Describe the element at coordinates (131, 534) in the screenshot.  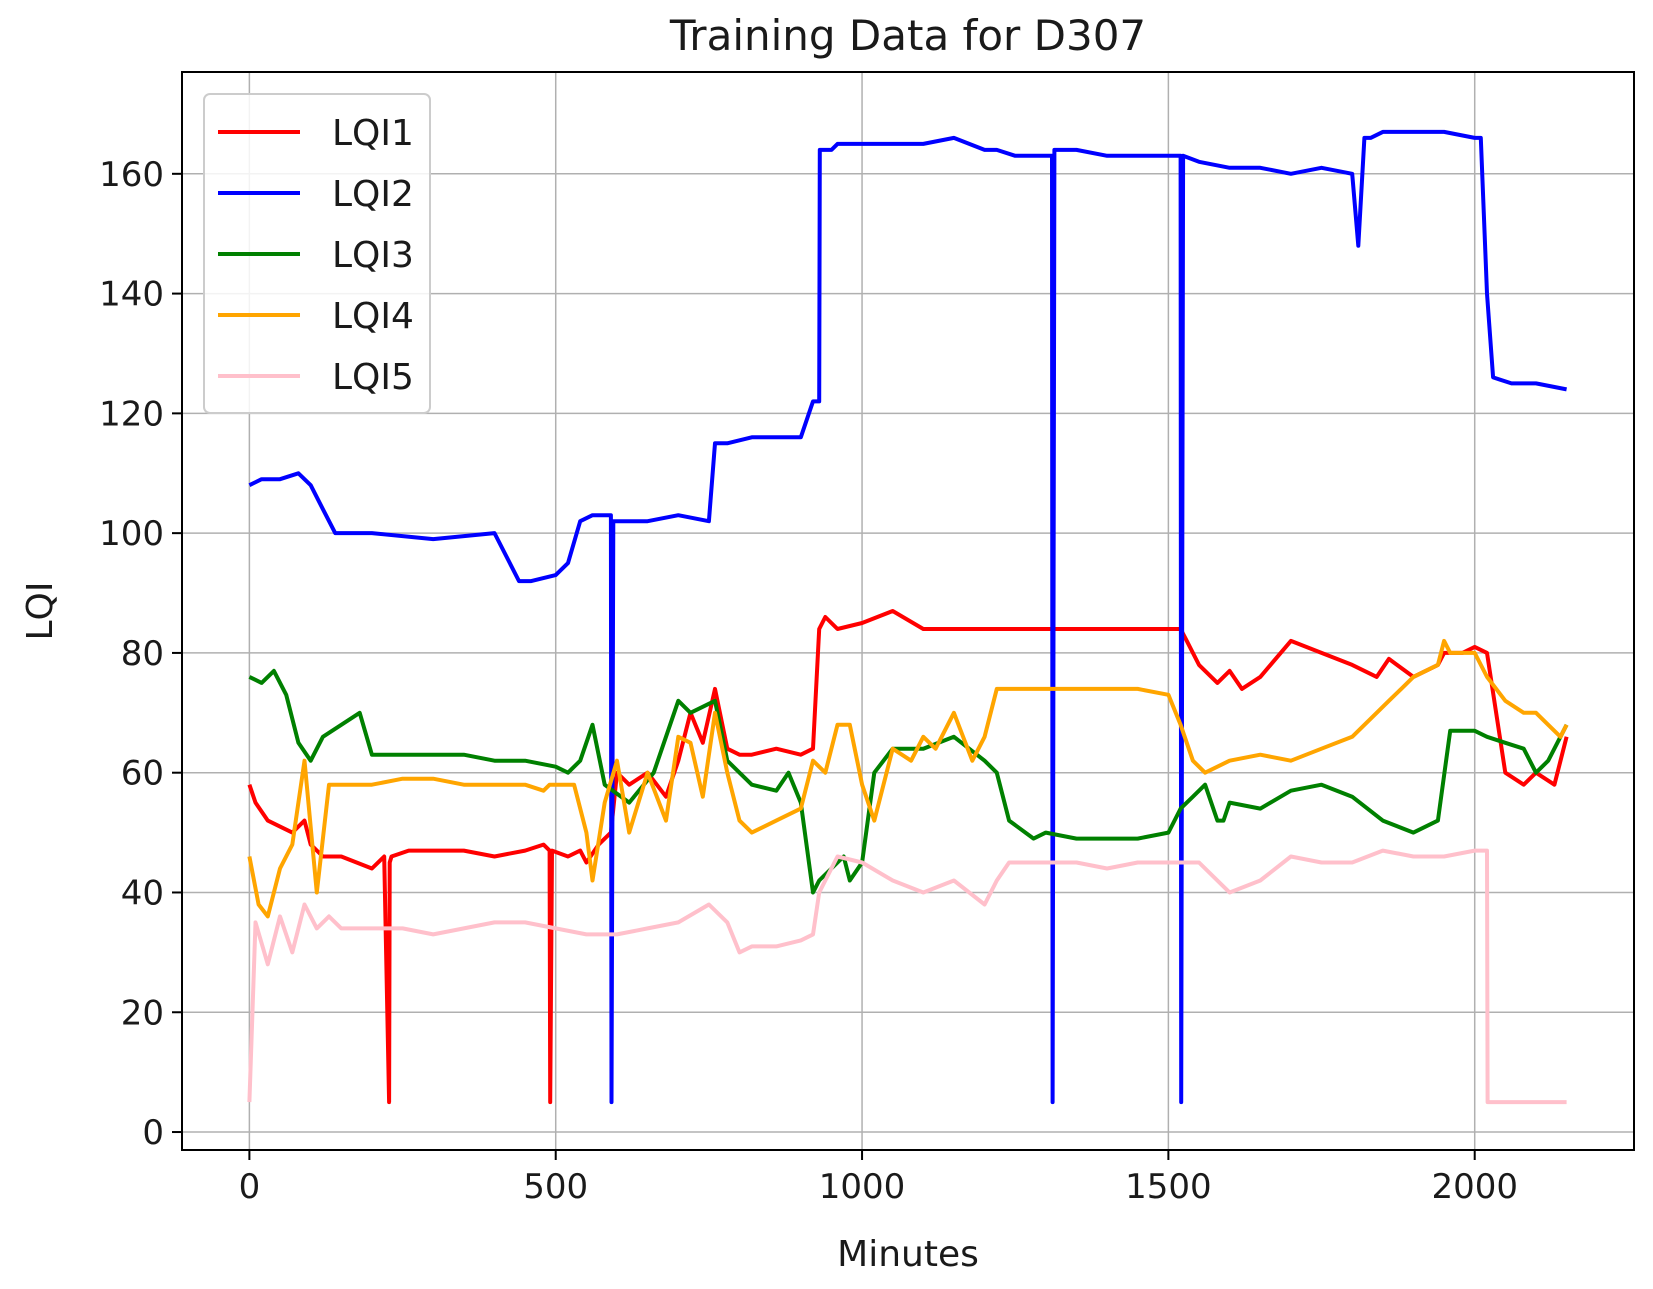
I see `y-tick-label: 100` at that location.